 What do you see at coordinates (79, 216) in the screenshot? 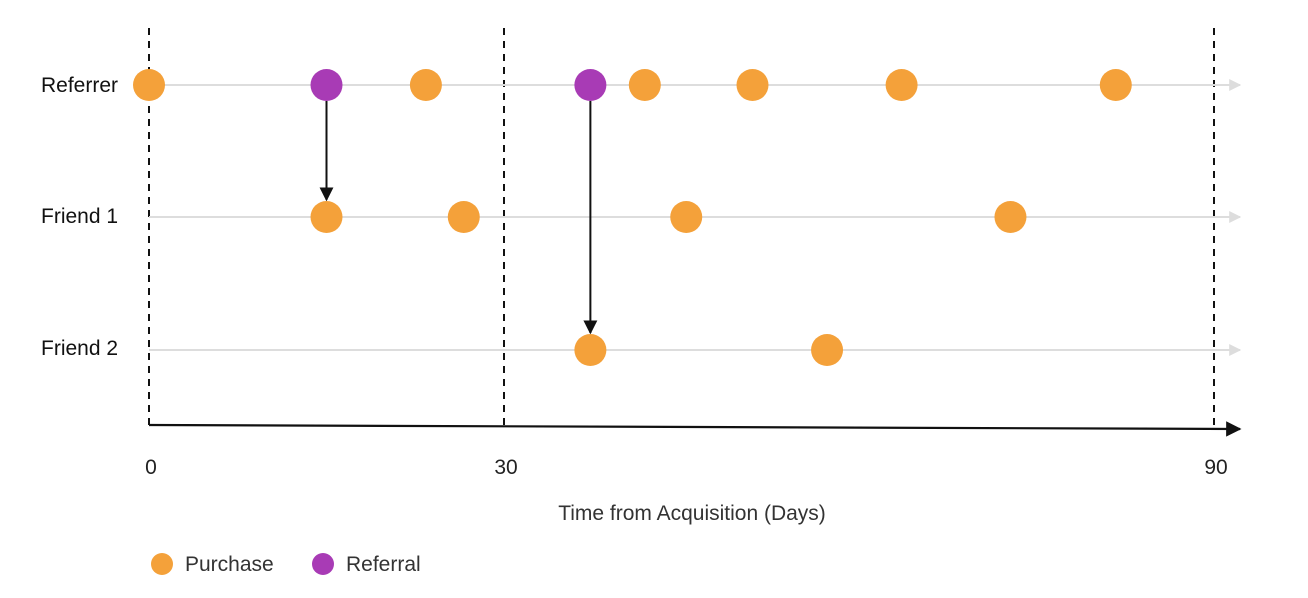
I see `row-label-friend-1: Friend 1` at bounding box center [79, 216].